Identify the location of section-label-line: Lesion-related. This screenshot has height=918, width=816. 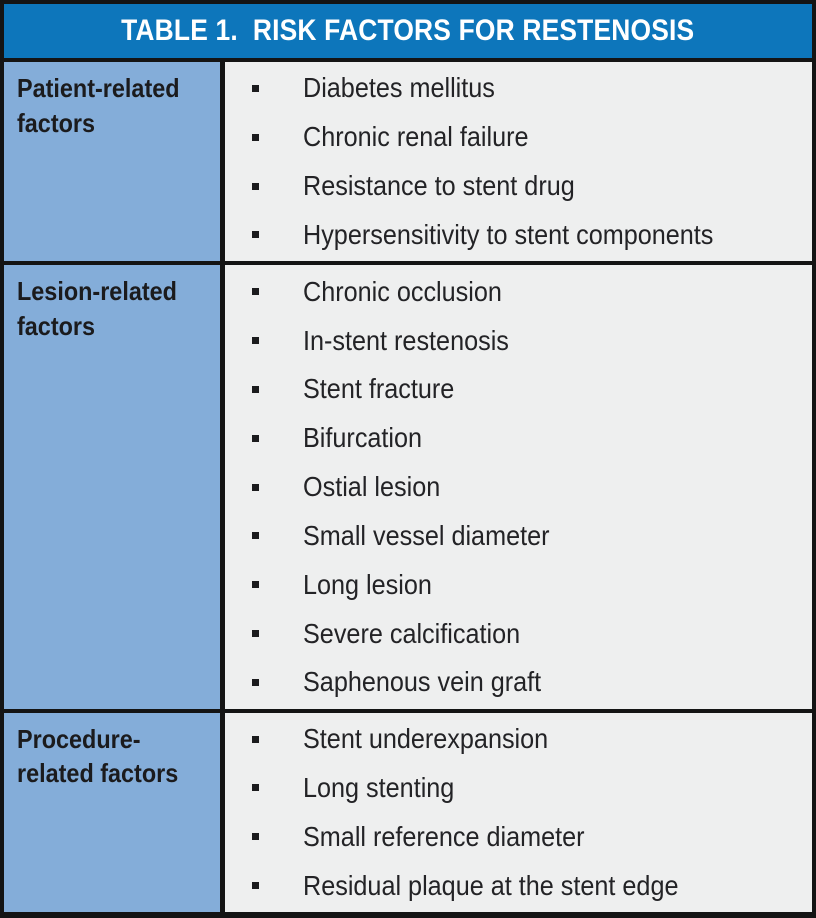
(97, 291).